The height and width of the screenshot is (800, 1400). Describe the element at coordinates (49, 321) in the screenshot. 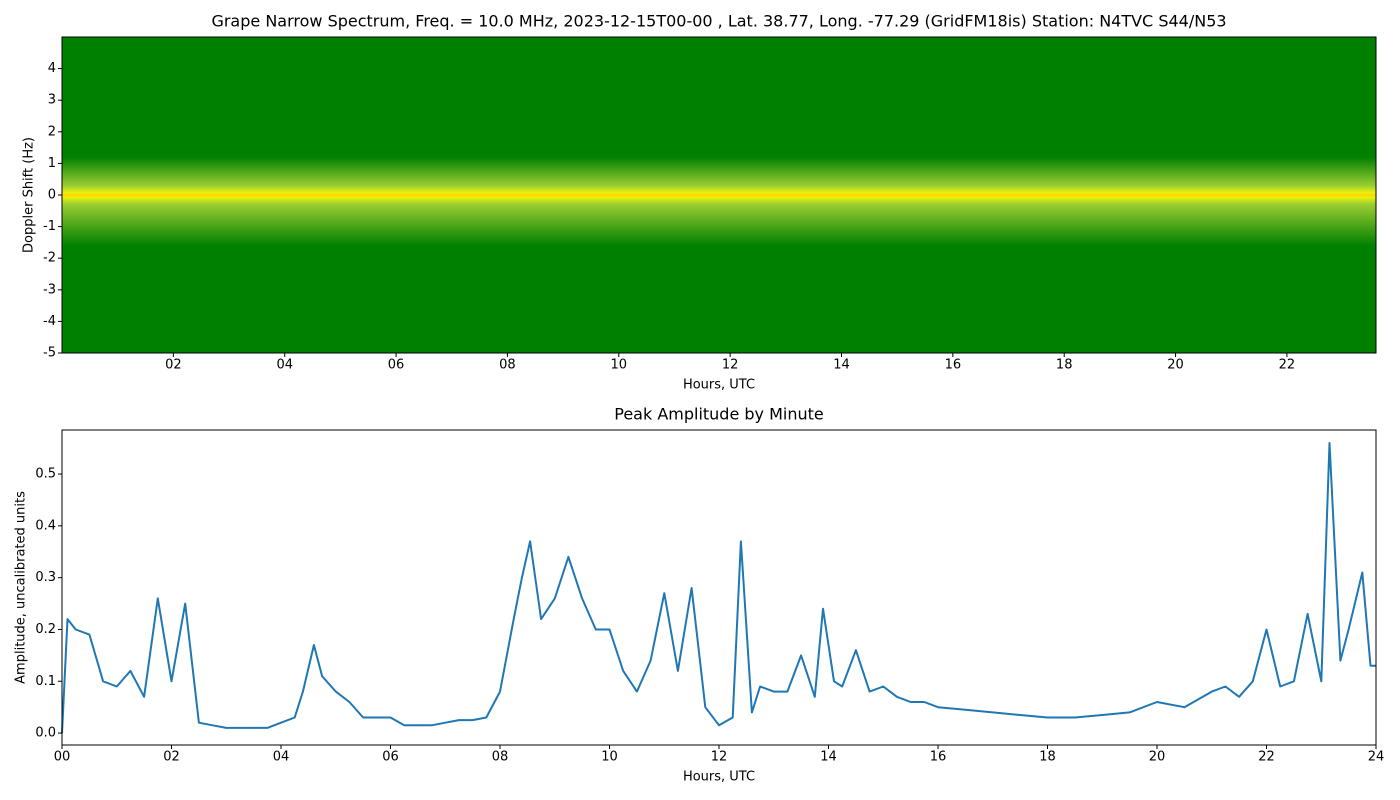

I see `y-tick-label: -4` at that location.